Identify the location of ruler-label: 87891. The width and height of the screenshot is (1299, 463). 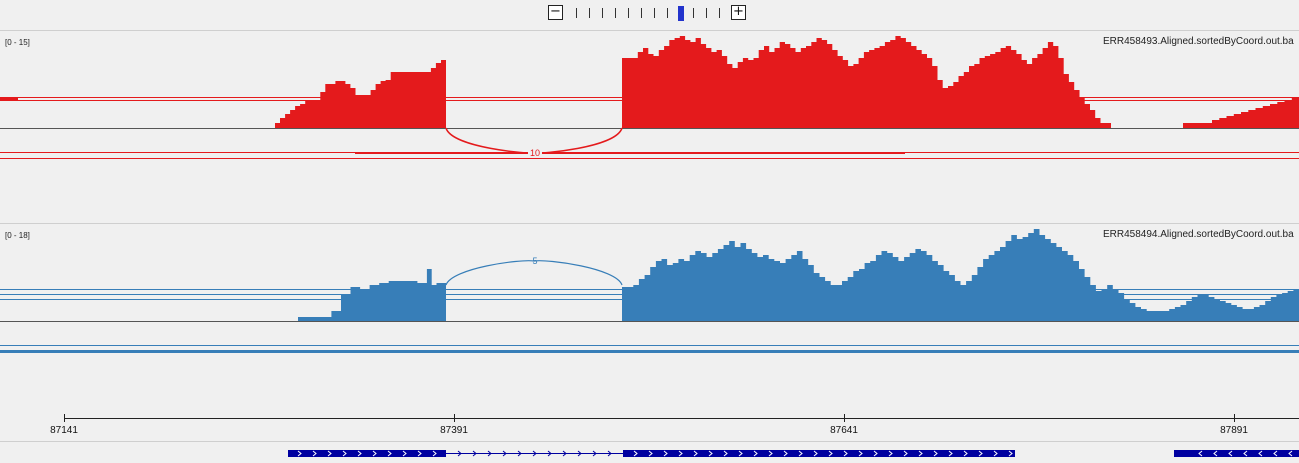
(1234, 430).